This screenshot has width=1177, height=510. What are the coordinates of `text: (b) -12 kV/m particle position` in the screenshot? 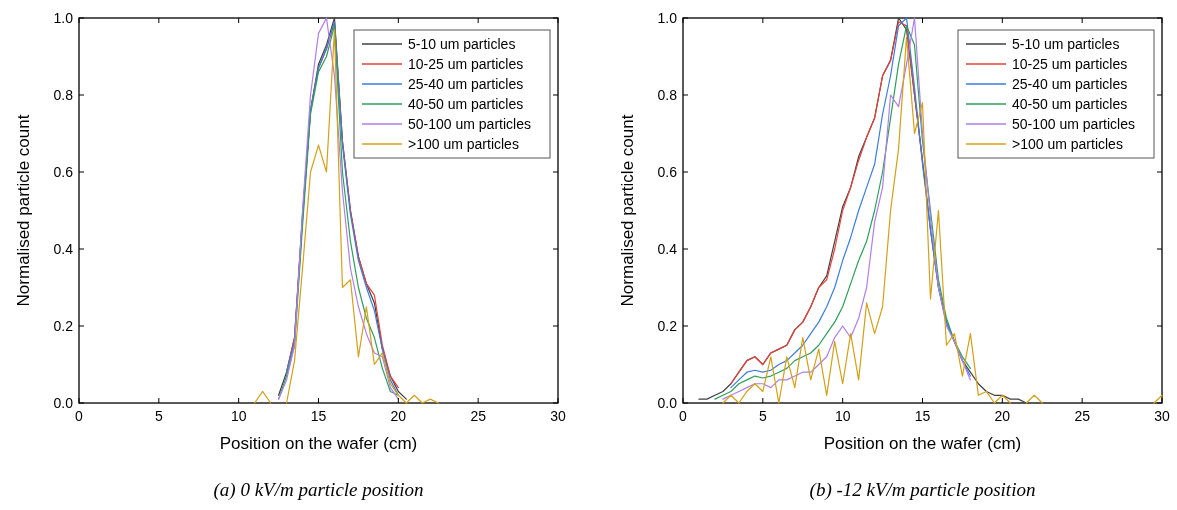 It's located at (922, 490).